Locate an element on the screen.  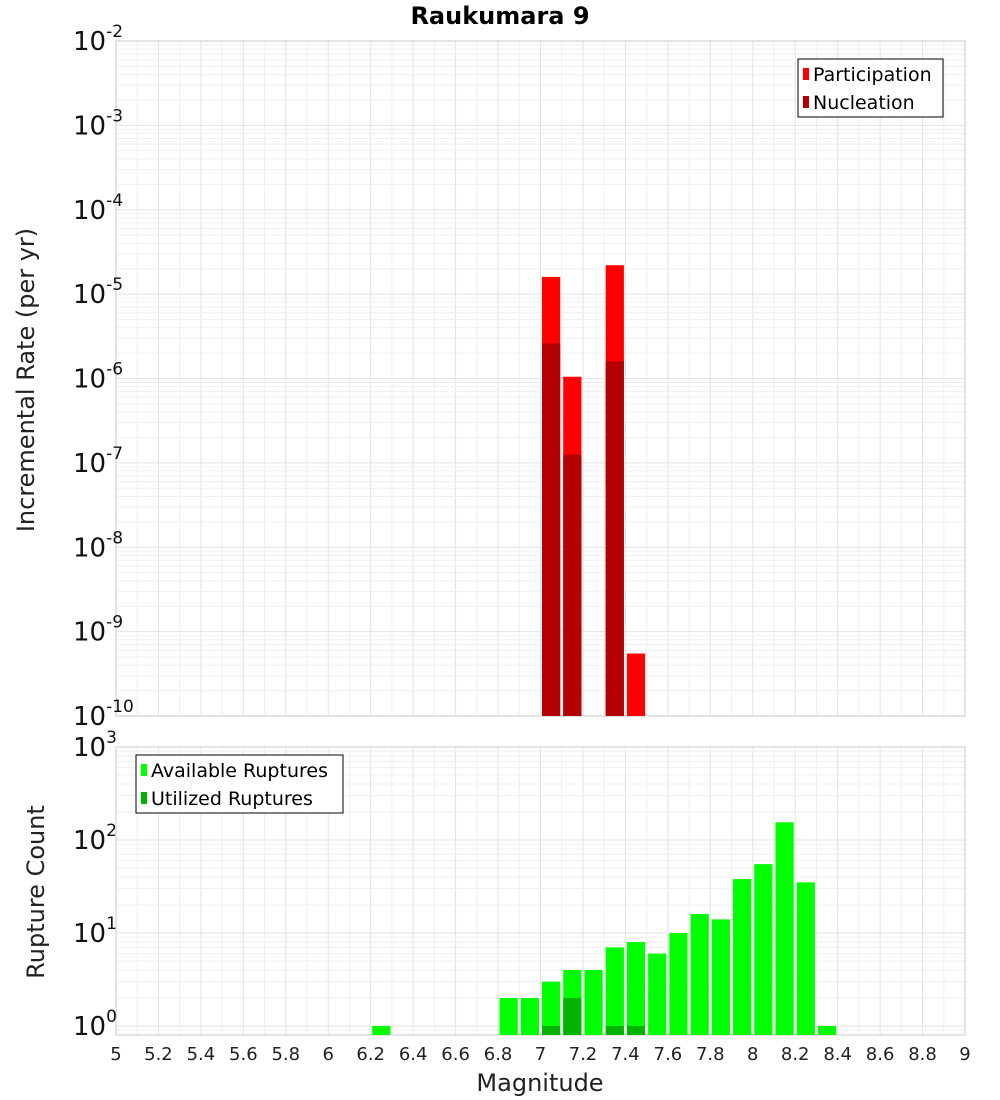
bottom-legend: Available Ruptures Utilized Ruptures is located at coordinates (239, 784).